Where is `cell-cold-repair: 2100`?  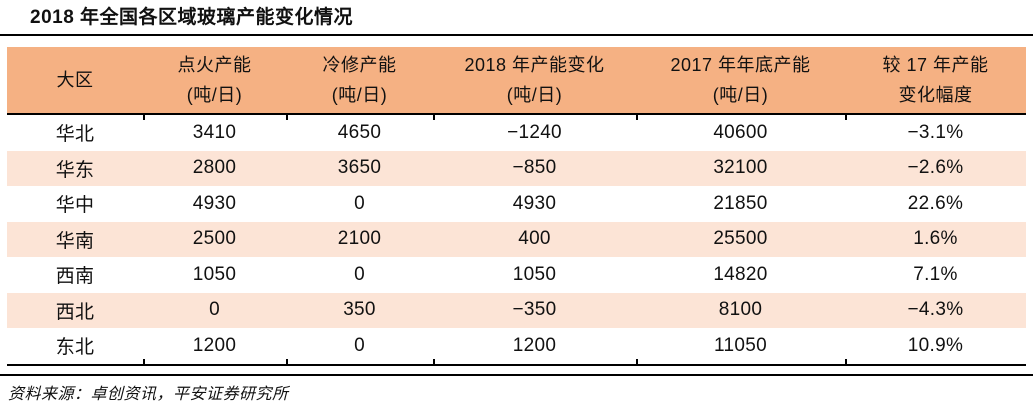 cell-cold-repair: 2100 is located at coordinates (359, 239).